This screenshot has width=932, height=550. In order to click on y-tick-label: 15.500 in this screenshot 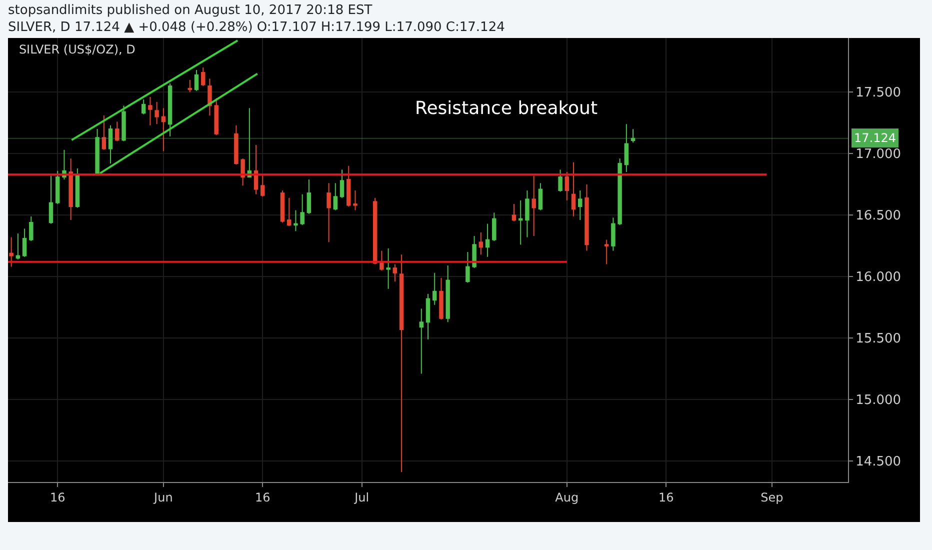, I will do `click(879, 339)`.